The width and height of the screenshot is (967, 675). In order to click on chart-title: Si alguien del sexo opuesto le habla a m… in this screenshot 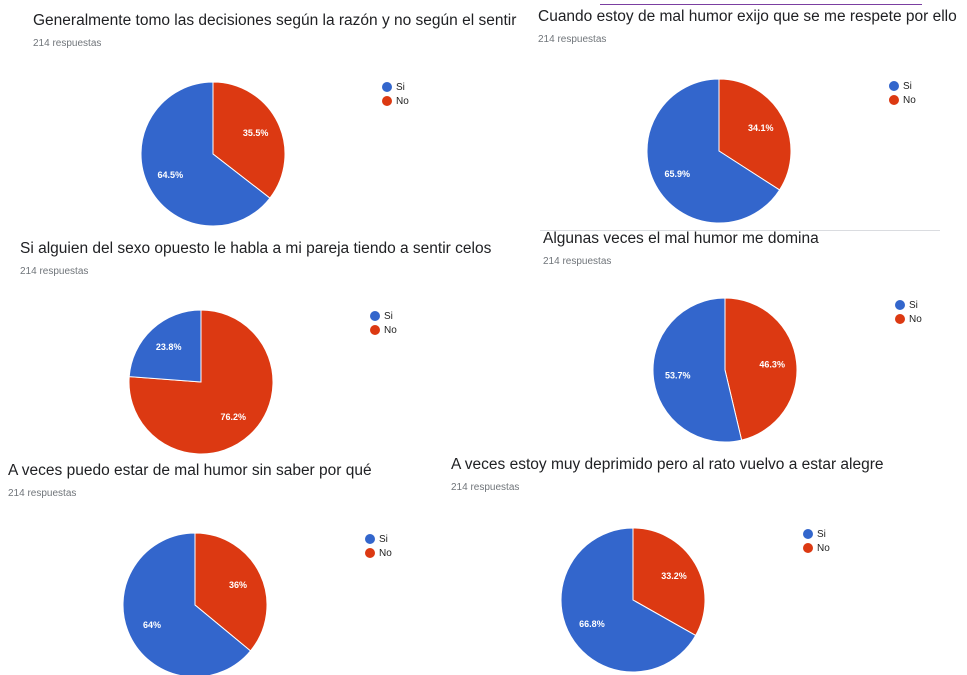, I will do `click(256, 248)`.